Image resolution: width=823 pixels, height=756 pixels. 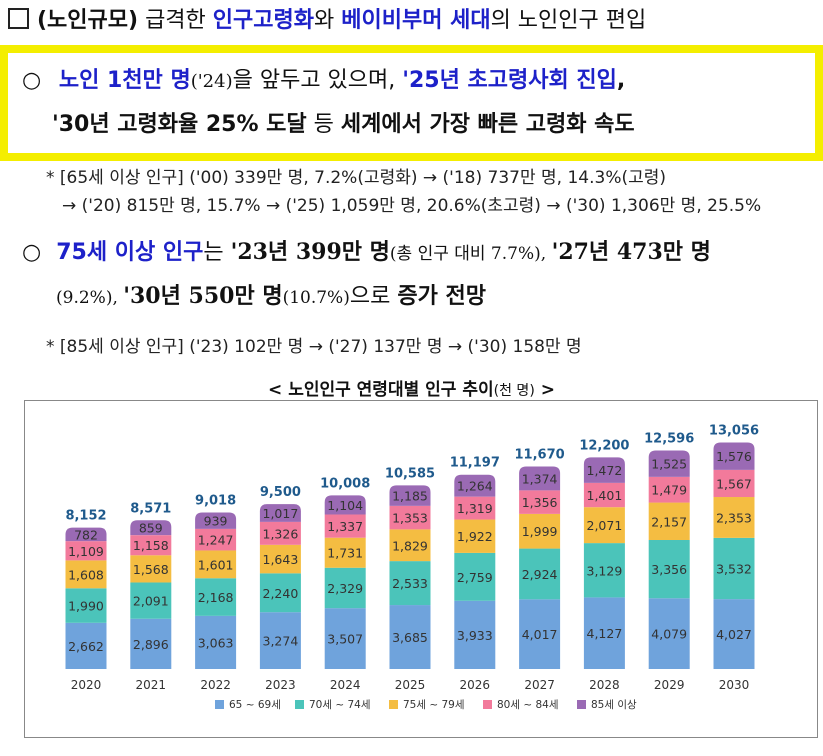 I want to click on heading-text-2: 와, so click(x=328, y=20).